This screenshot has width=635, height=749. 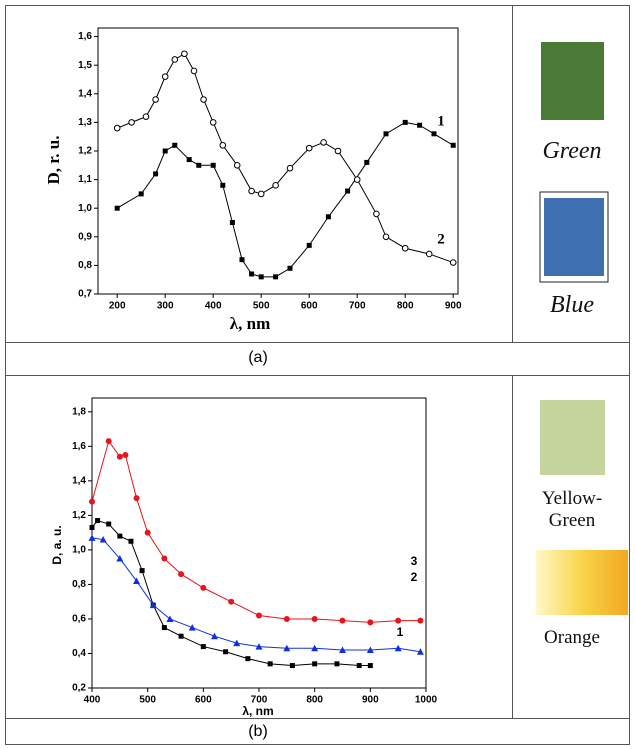 What do you see at coordinates (572, 151) in the screenshot?
I see `swatch-label: Green` at bounding box center [572, 151].